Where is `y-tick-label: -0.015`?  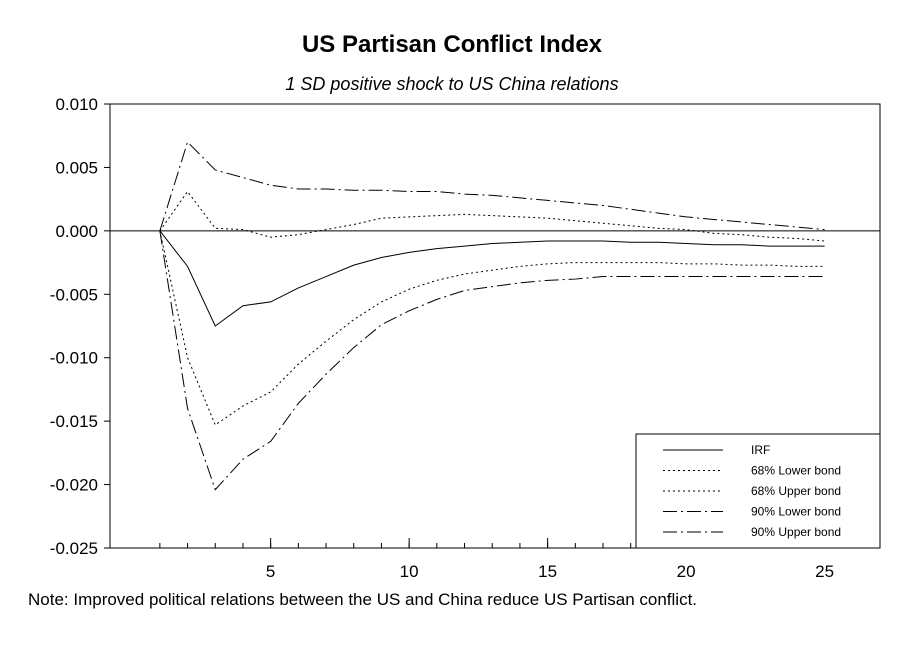 y-tick-label: -0.015 is located at coordinates (74, 421).